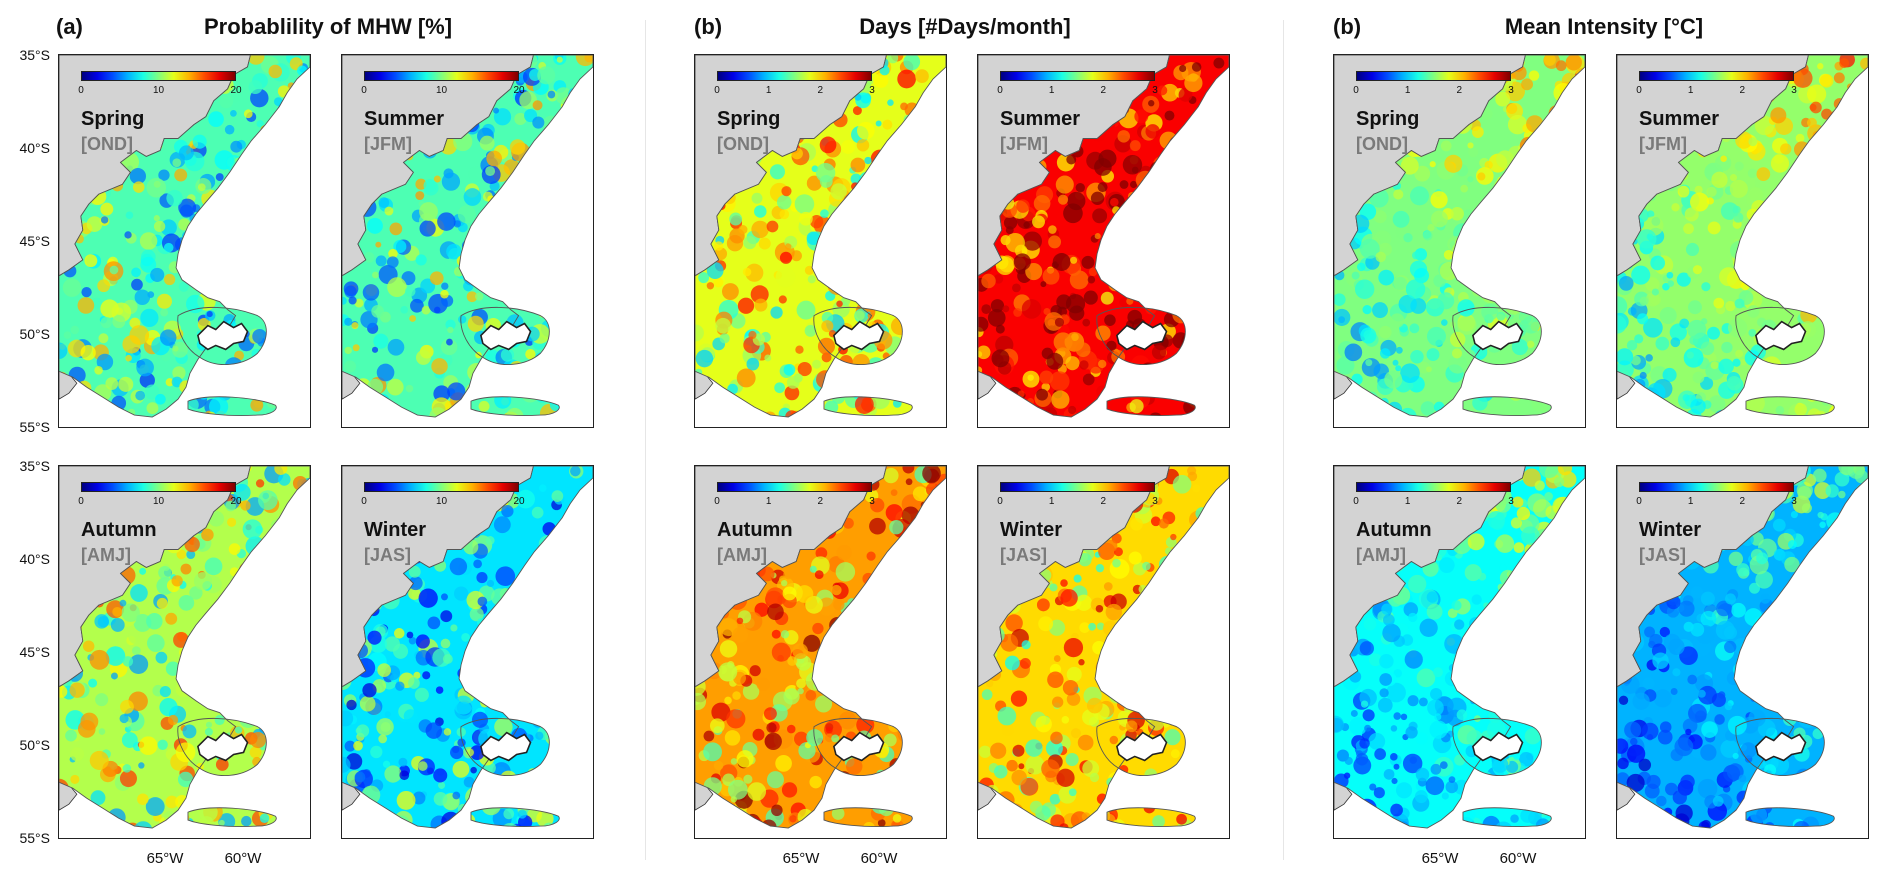 The height and width of the screenshot is (883, 1892). What do you see at coordinates (34, 652) in the screenshot?
I see `lat-label: 45°S` at bounding box center [34, 652].